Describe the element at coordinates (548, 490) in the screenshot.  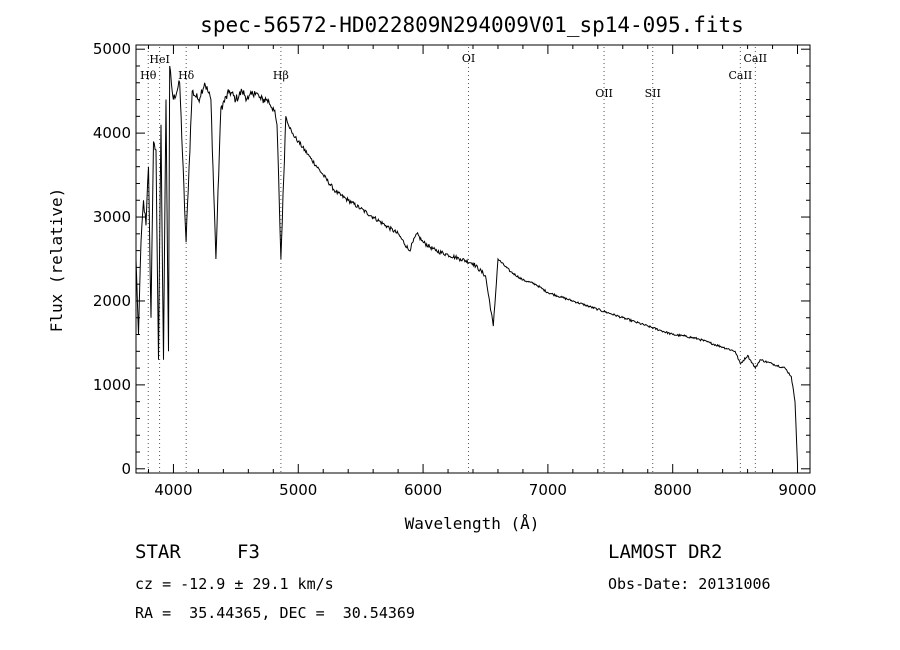
I see `x-tick-label: 7000` at that location.